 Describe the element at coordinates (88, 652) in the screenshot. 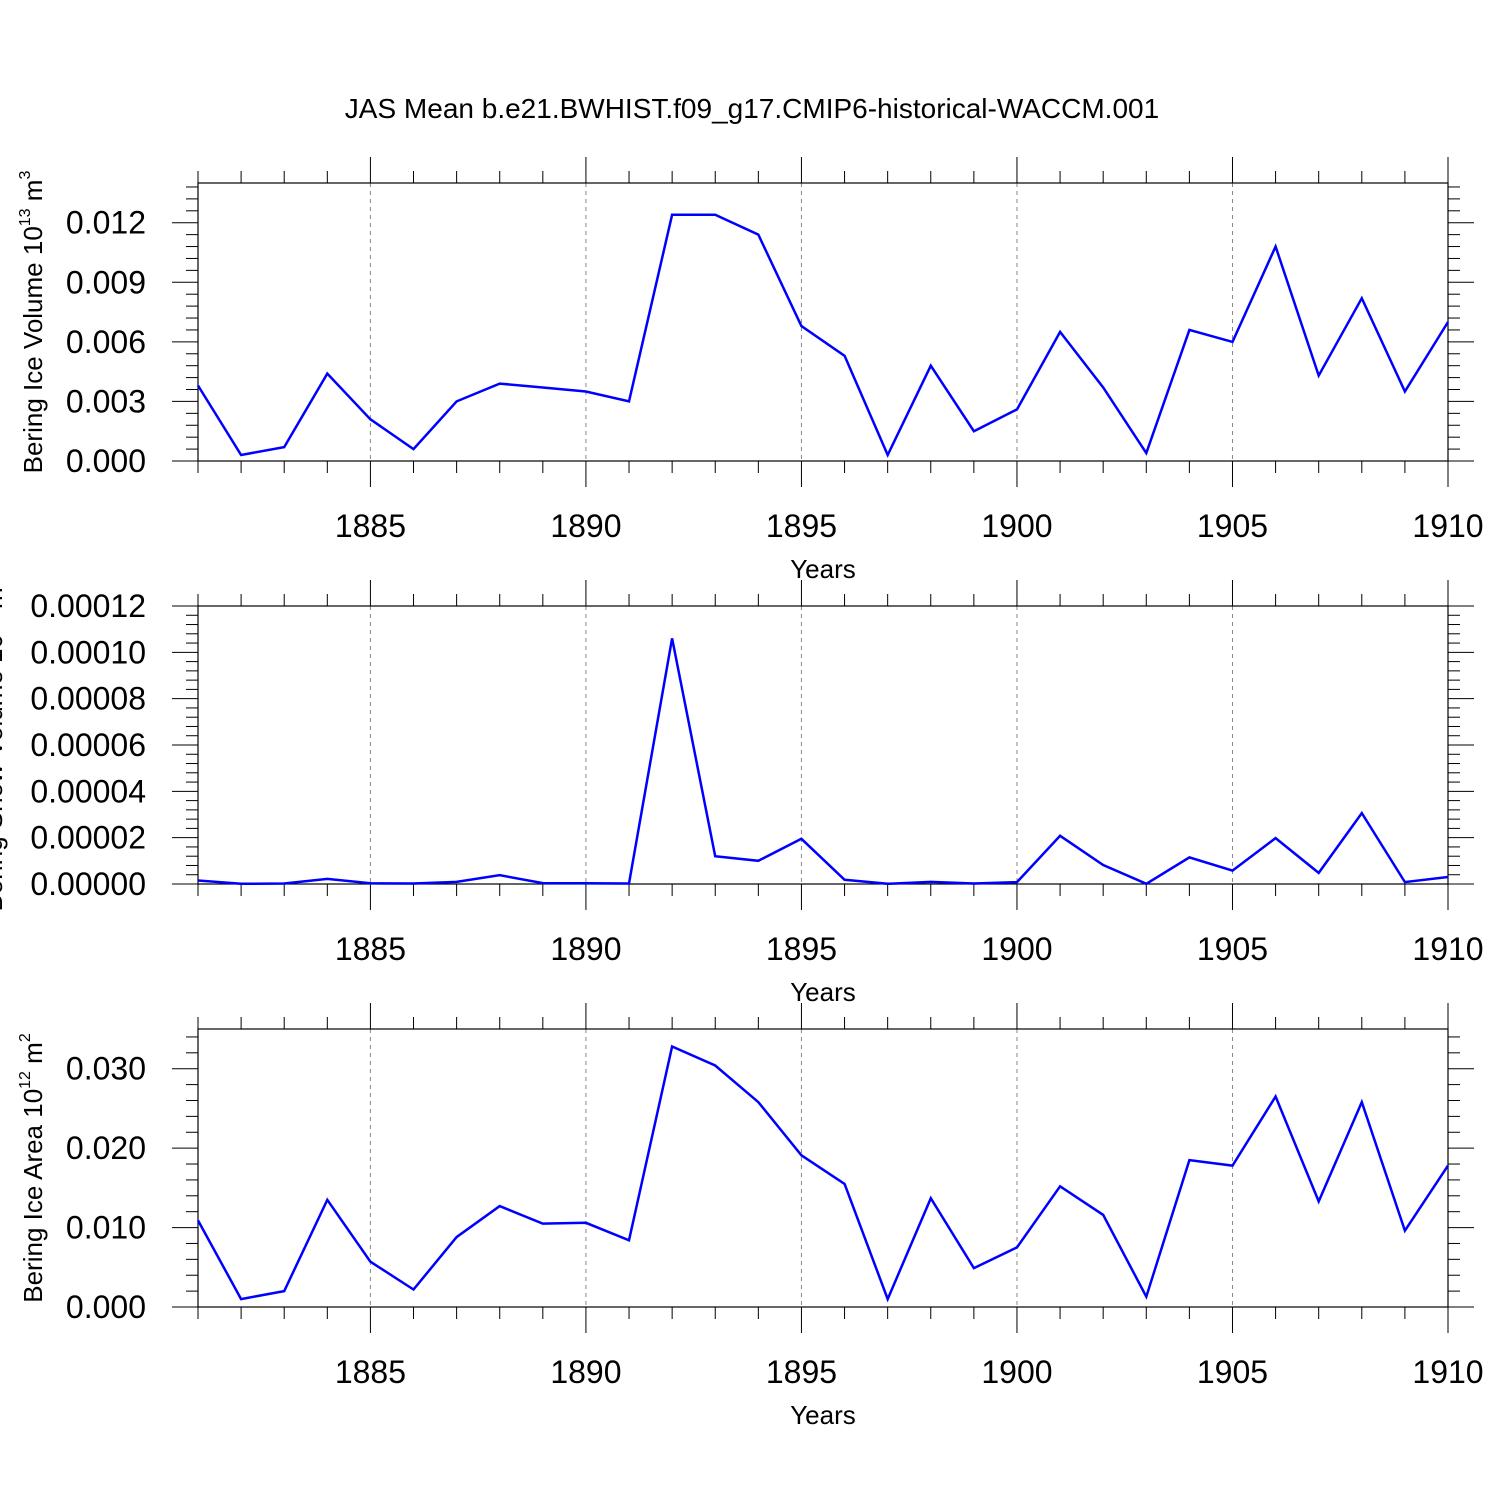

I see `y-tick-label: 0.00010` at that location.